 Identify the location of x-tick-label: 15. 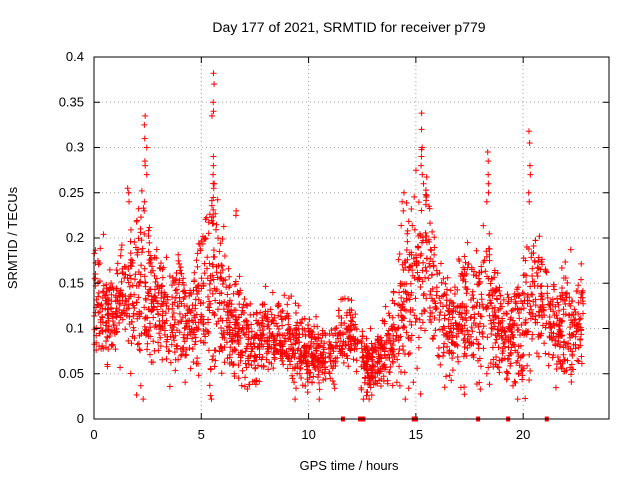
(416, 434).